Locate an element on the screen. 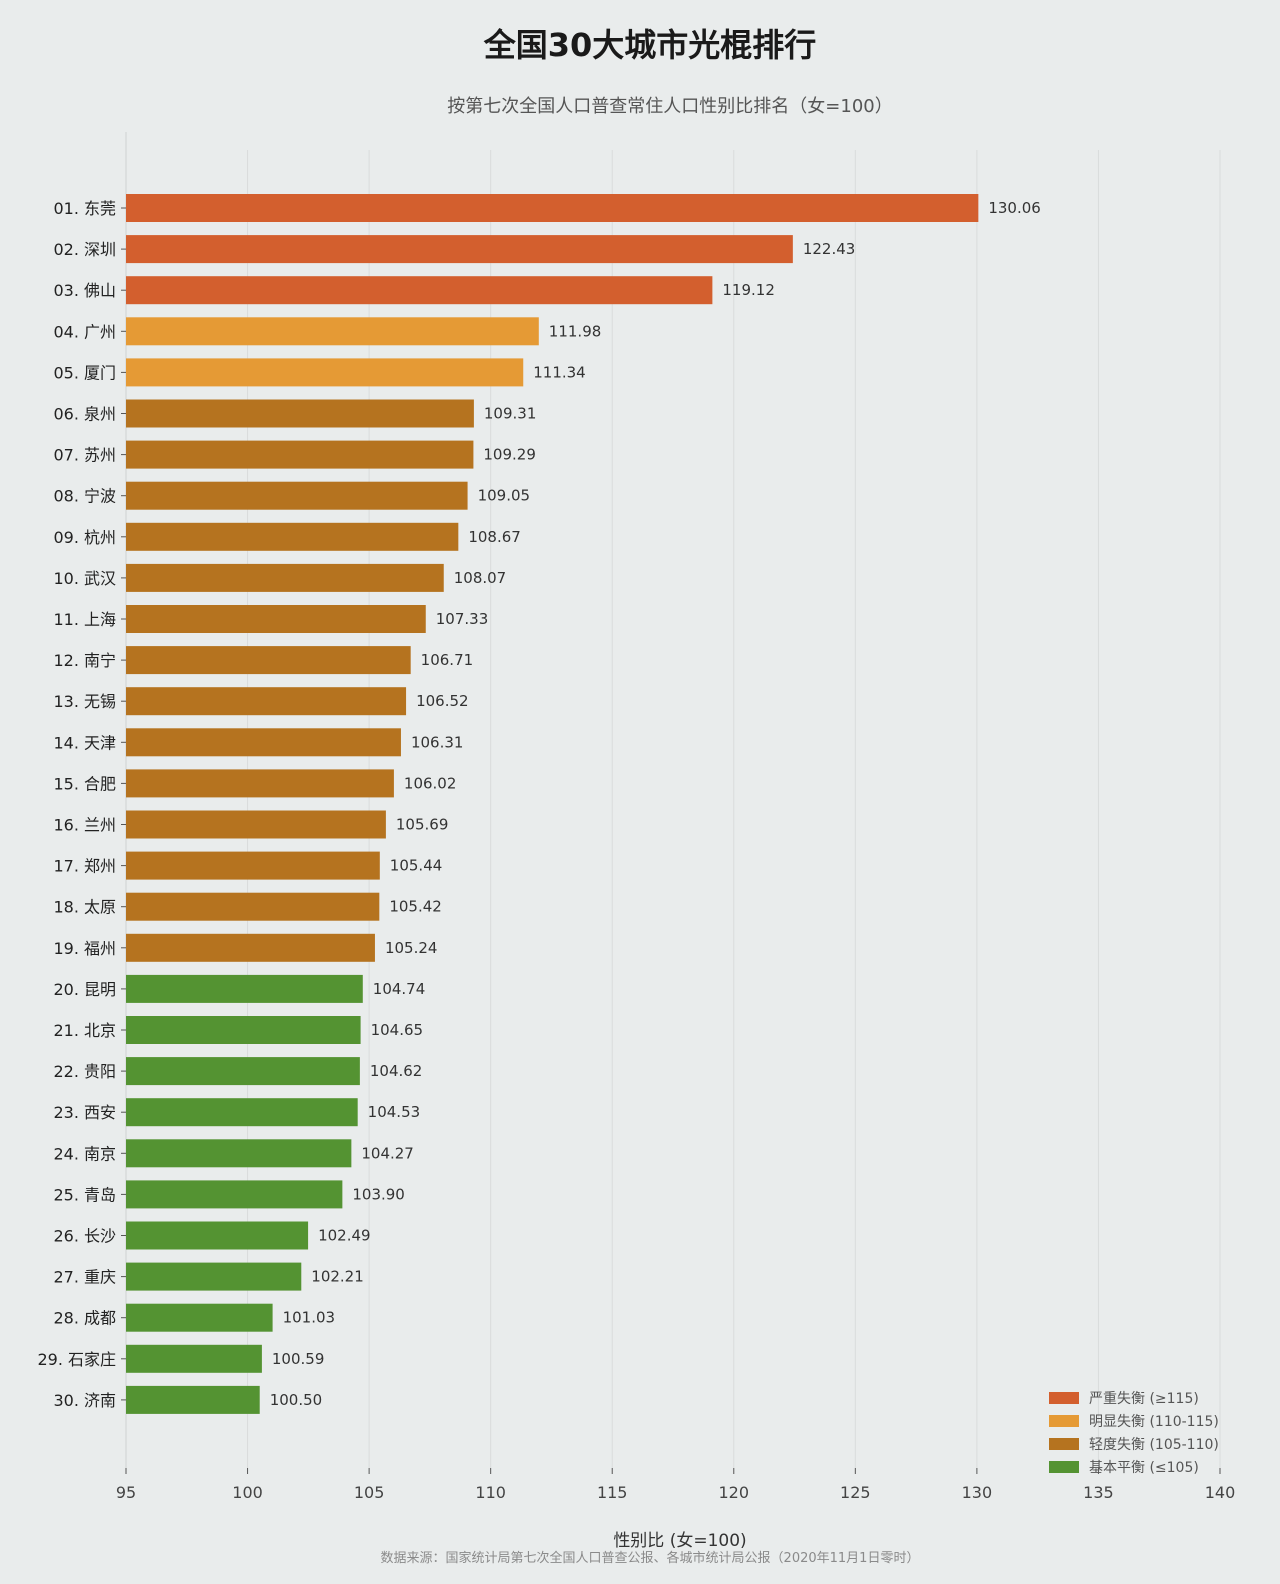  category-label-25: 25. 青岛 is located at coordinates (84, 1194).